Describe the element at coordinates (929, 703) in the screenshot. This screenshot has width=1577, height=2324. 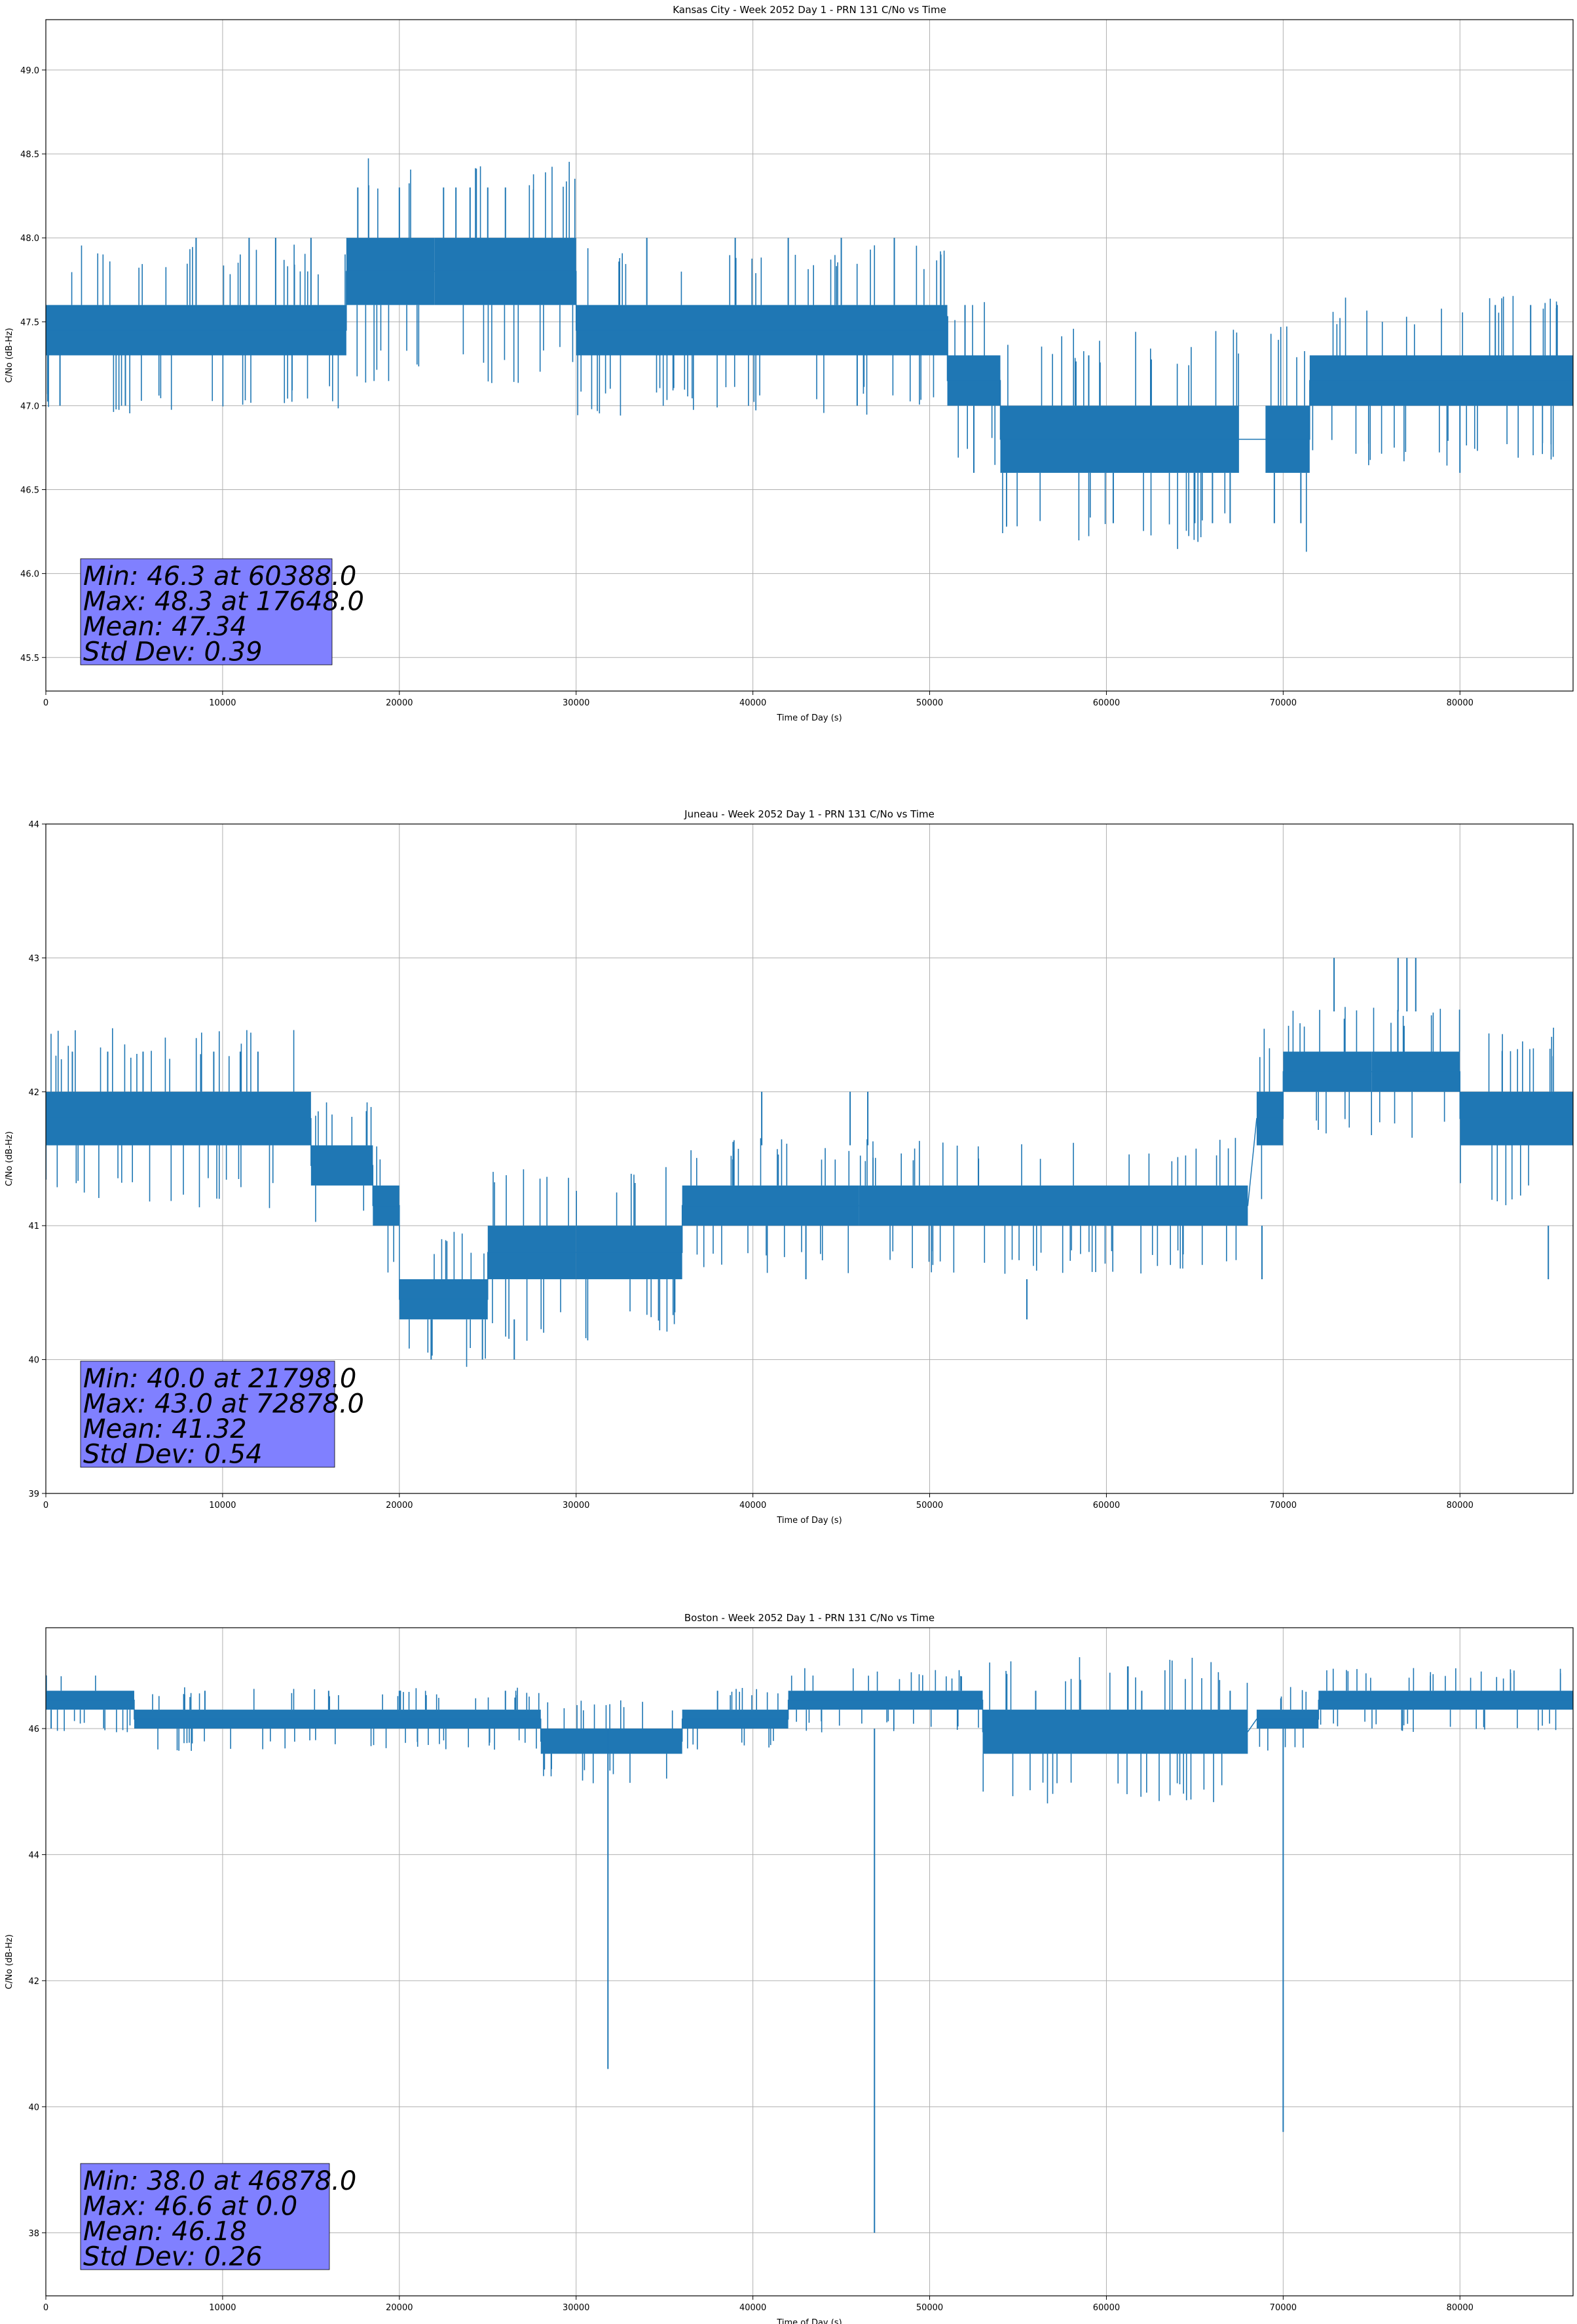
I see `kansas-city-xtick-label: 50000` at that location.